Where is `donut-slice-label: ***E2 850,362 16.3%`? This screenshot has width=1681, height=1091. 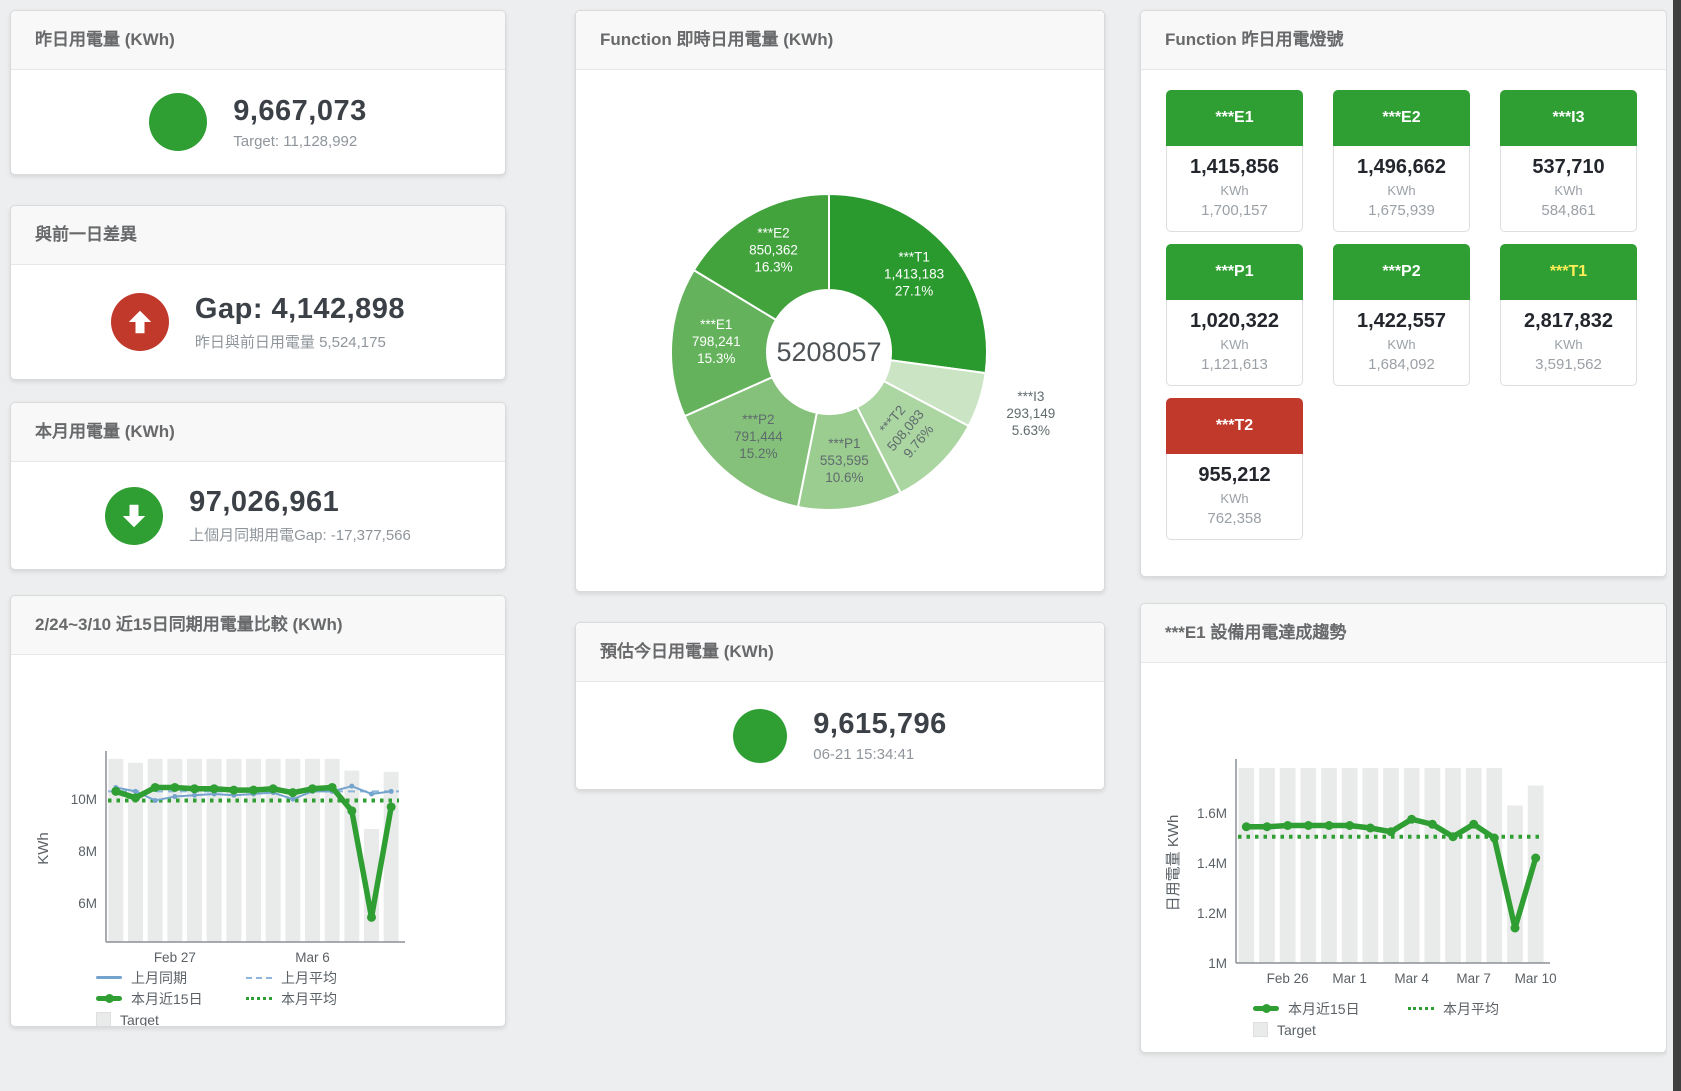 donut-slice-label: ***E2 850,362 16.3% is located at coordinates (773, 250).